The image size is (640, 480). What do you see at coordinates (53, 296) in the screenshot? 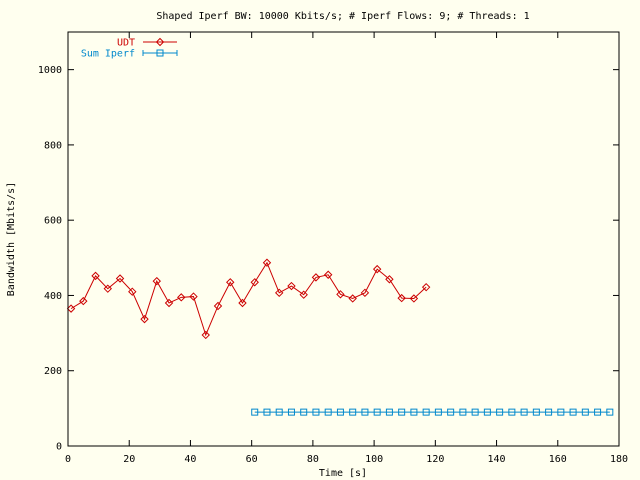
I see `y-tick-label: 400` at bounding box center [53, 296].